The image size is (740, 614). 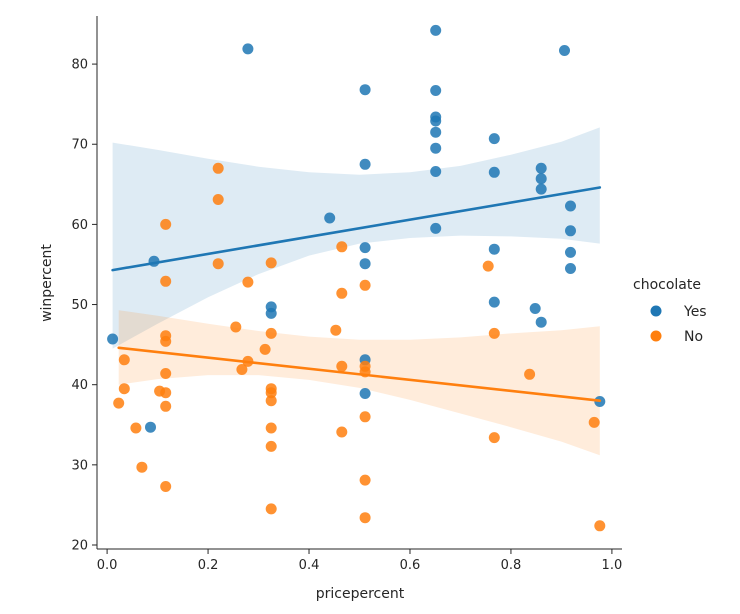 What do you see at coordinates (79, 385) in the screenshot?
I see `y-tick-label: 40` at bounding box center [79, 385].